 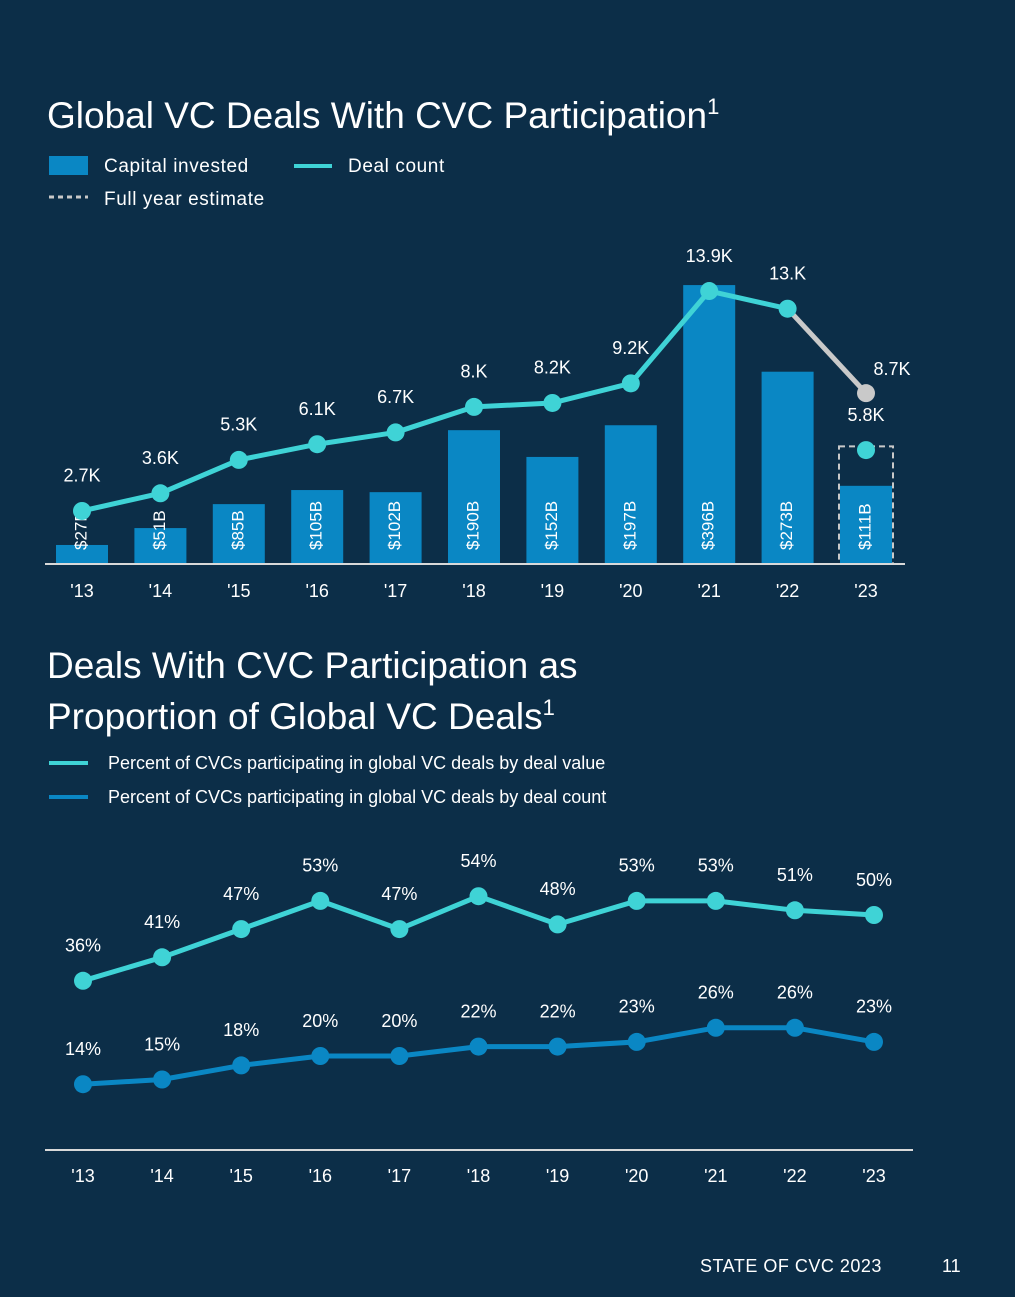 What do you see at coordinates (176, 166) in the screenshot?
I see `legend-label: Capital invested` at bounding box center [176, 166].